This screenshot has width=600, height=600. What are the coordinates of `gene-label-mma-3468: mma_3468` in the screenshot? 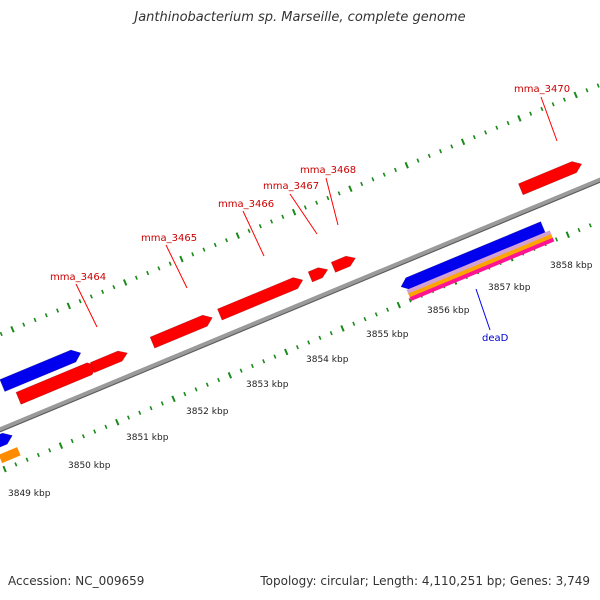 It's located at (328, 170).